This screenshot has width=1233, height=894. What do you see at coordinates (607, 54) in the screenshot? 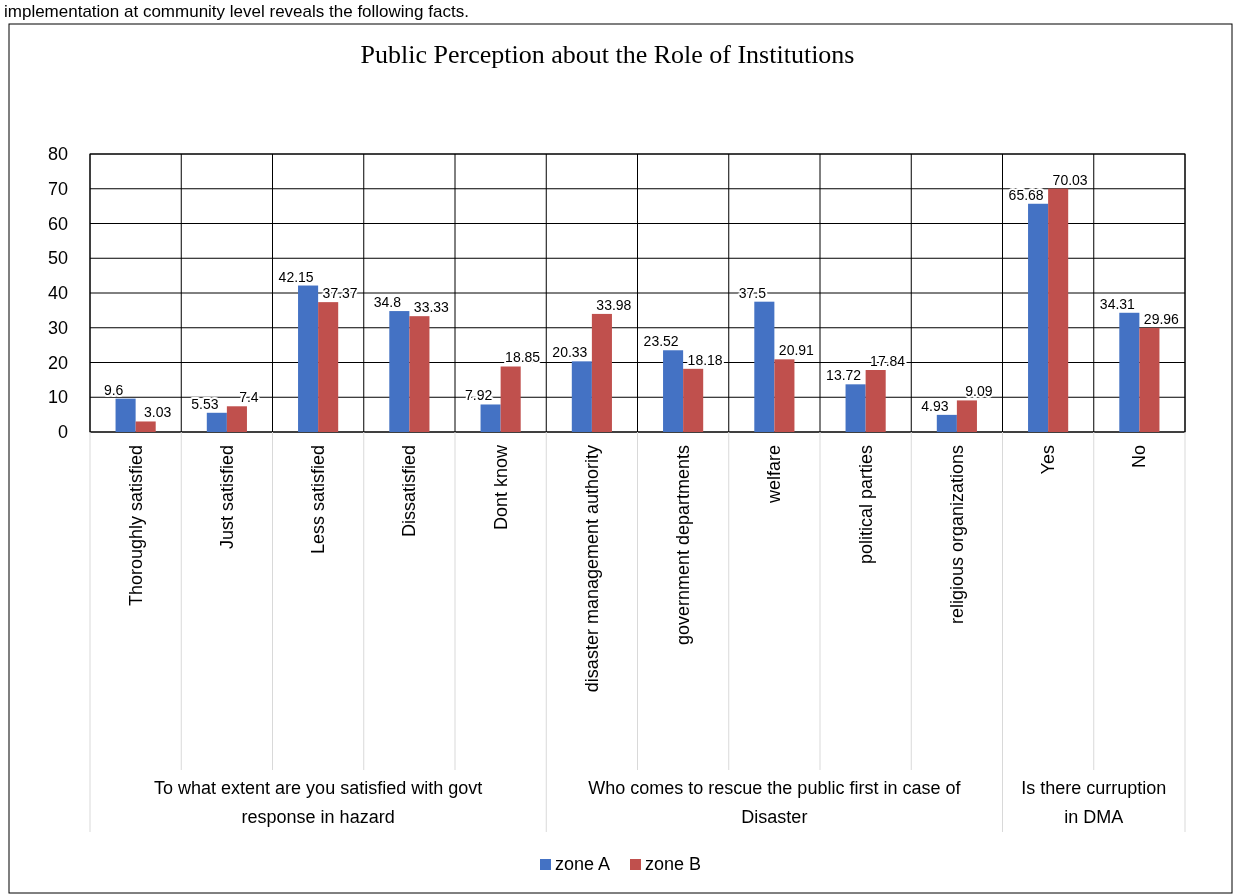
I see `chart-title: Public Perception about the Role of Institutions` at bounding box center [607, 54].